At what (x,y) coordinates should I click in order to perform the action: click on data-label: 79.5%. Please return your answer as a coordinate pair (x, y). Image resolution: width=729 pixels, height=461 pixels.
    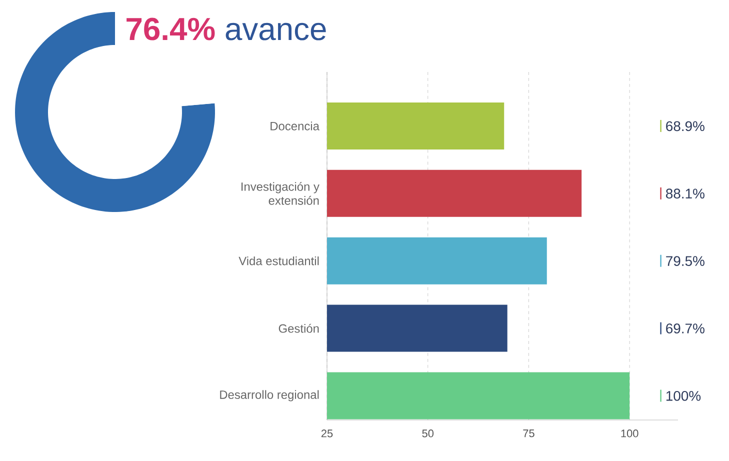
    Looking at the image, I should click on (685, 261).